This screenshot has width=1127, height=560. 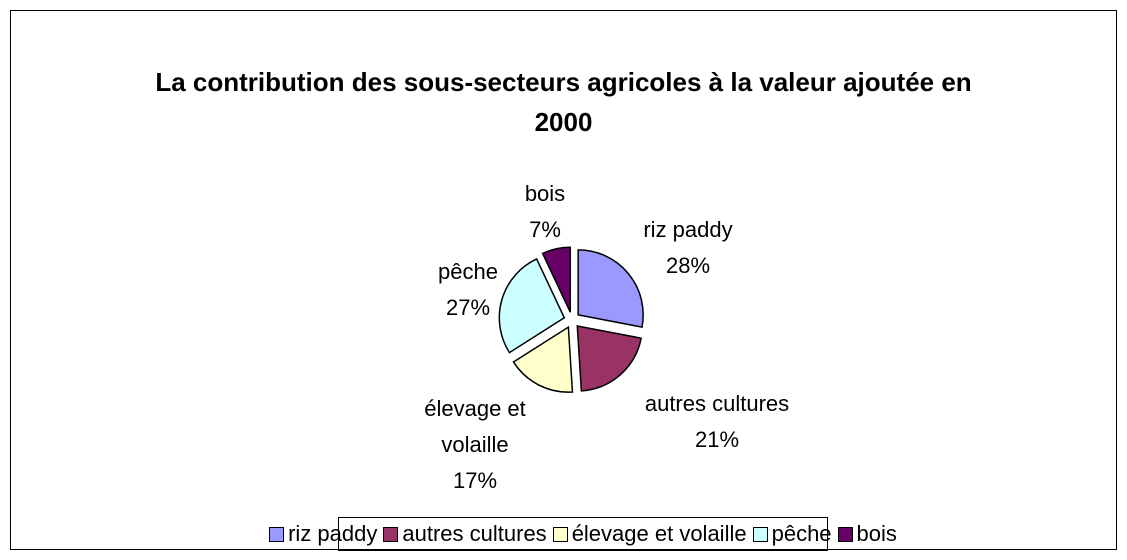 What do you see at coordinates (717, 403) in the screenshot?
I see `data-label-category: autres cultures` at bounding box center [717, 403].